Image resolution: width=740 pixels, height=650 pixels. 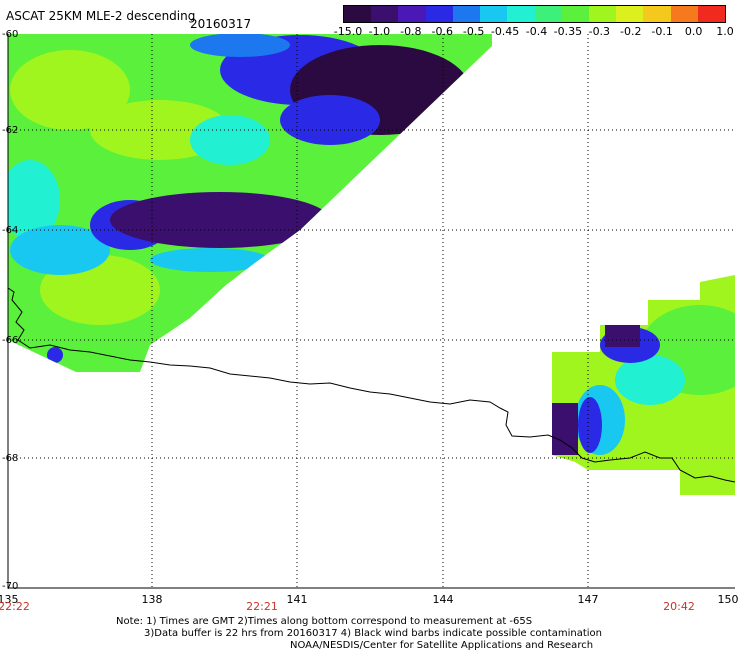 I want to click on lon-label: 144, so click(x=443, y=599).